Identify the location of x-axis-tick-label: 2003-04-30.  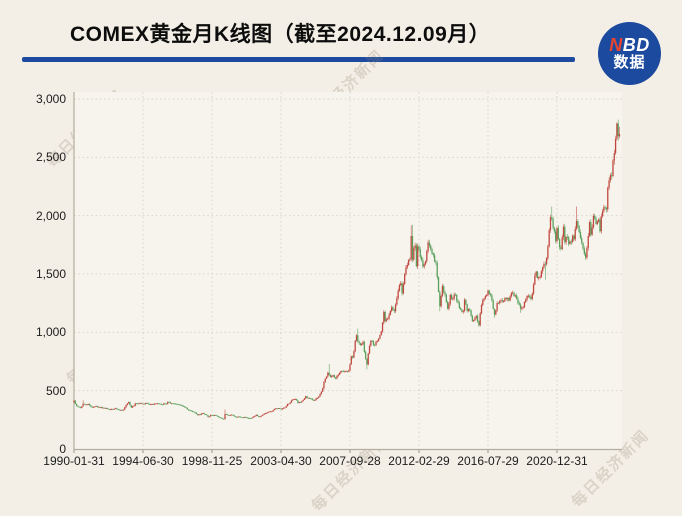
(281, 461).